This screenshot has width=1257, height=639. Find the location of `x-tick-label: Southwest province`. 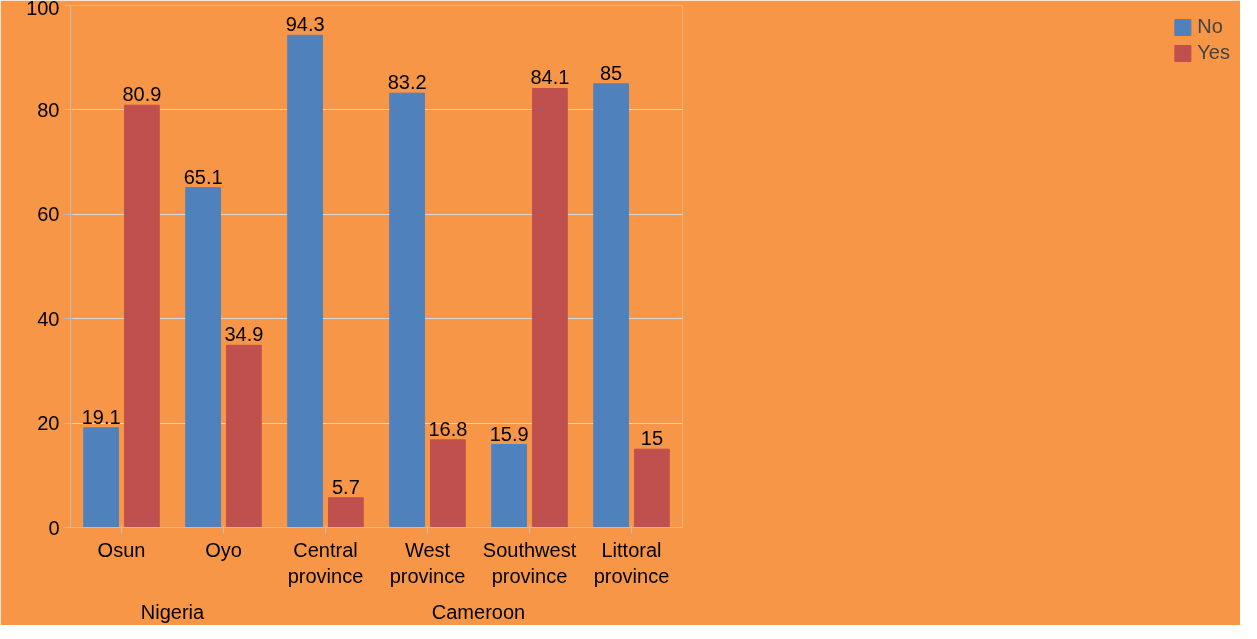

x-tick-label: Southwest province is located at coordinates (529, 562).